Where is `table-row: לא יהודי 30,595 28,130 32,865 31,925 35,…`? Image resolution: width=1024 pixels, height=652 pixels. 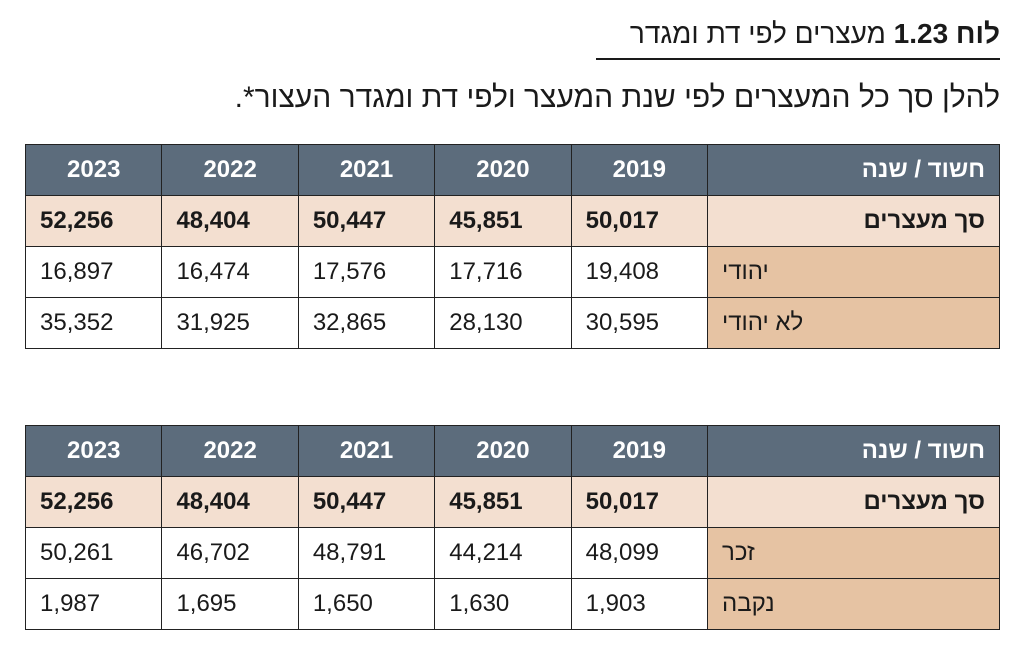 table-row: לא יהודי 30,595 28,130 32,865 31,925 35,… is located at coordinates (512, 323).